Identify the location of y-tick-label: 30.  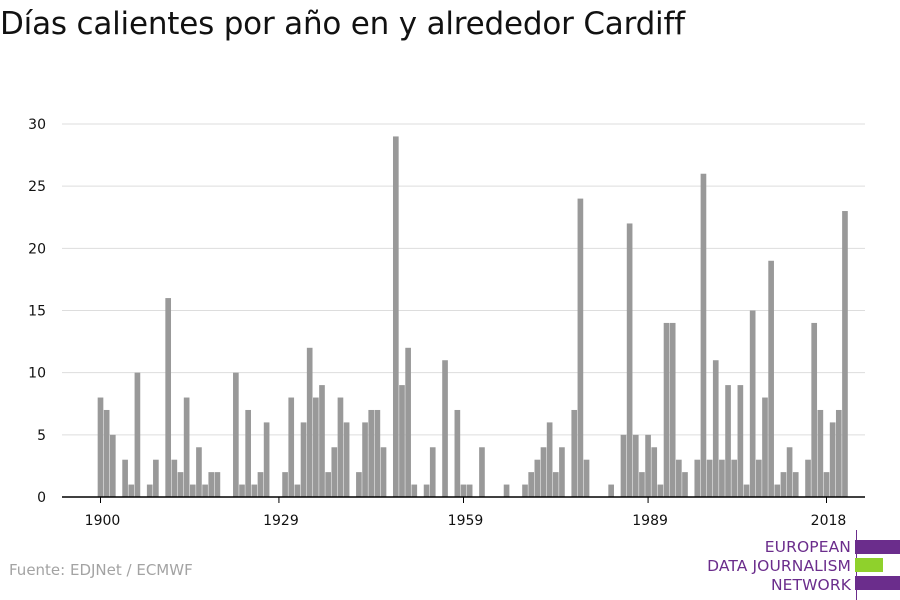
(37, 125).